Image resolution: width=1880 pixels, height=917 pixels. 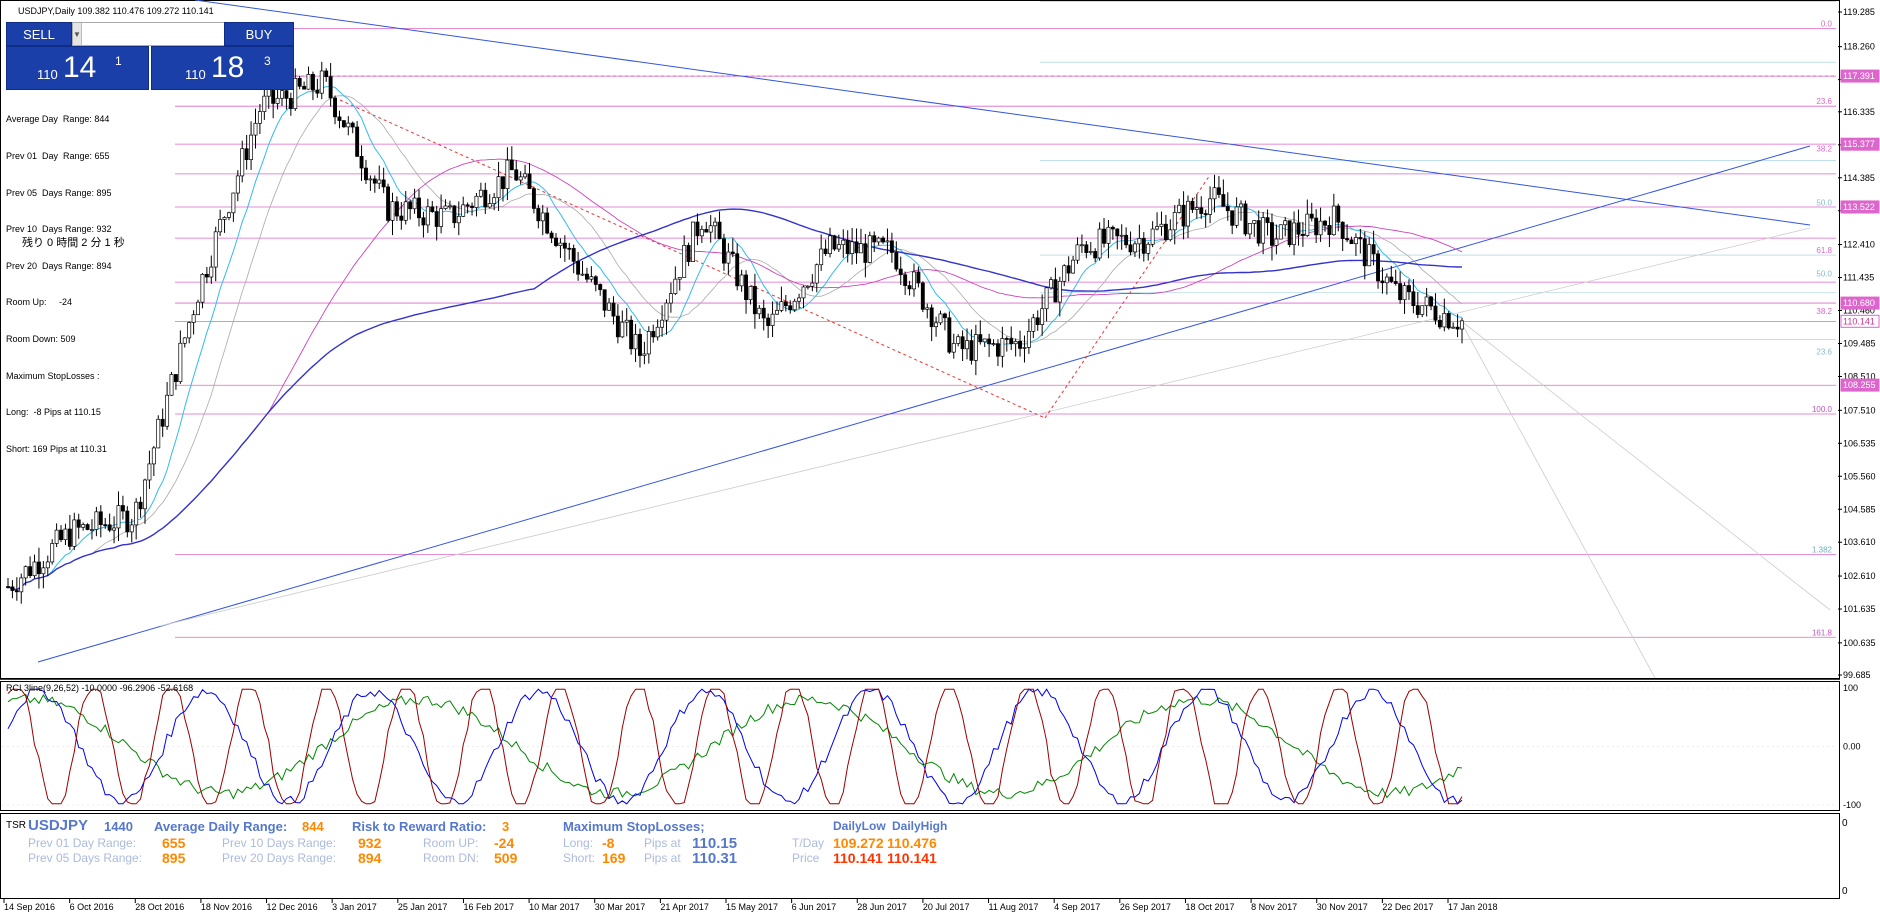 I want to click on price-tag-label: 110.680, so click(x=1859, y=303).